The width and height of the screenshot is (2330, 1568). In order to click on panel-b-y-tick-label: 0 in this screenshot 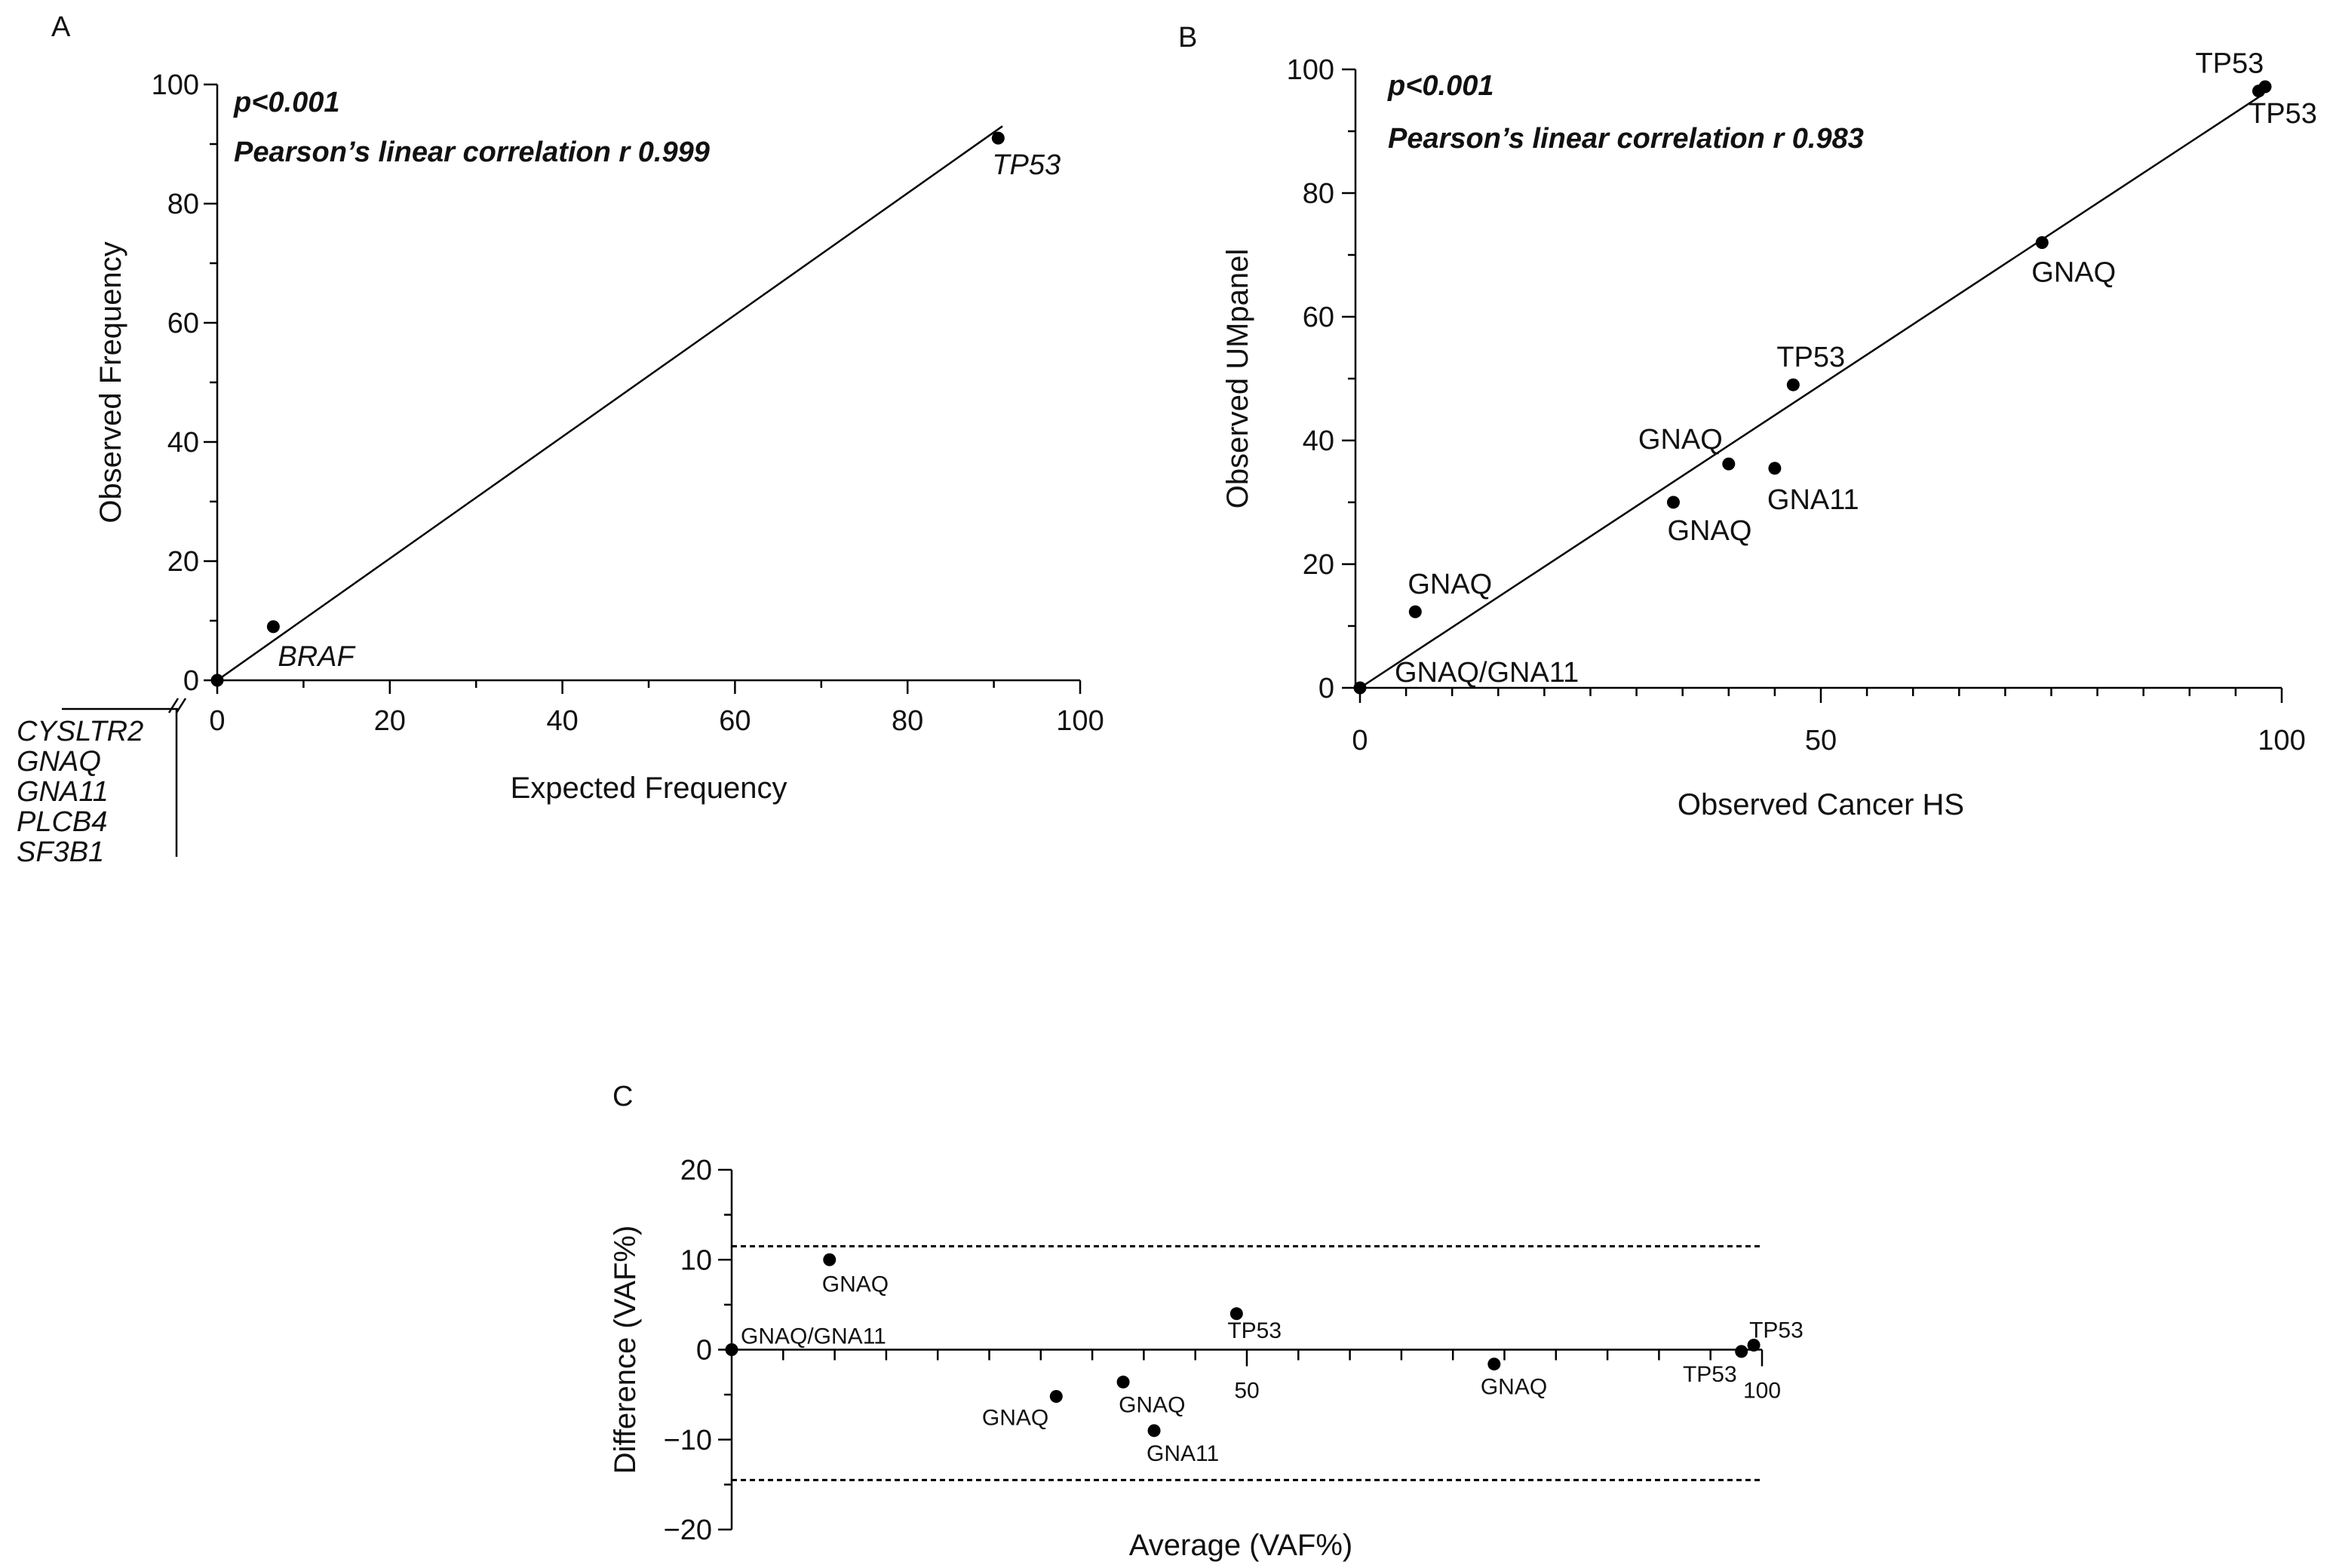, I will do `click(1326, 689)`.